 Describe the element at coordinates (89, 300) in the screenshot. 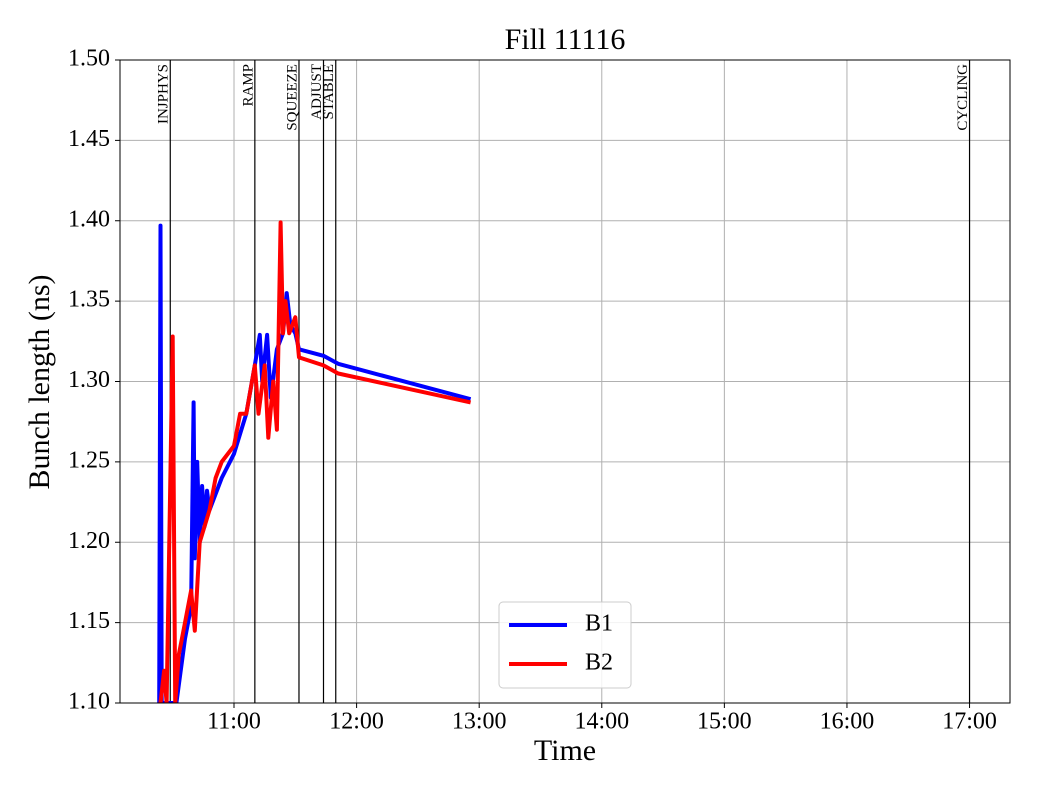

I see `y-tick-label: 1.35` at that location.